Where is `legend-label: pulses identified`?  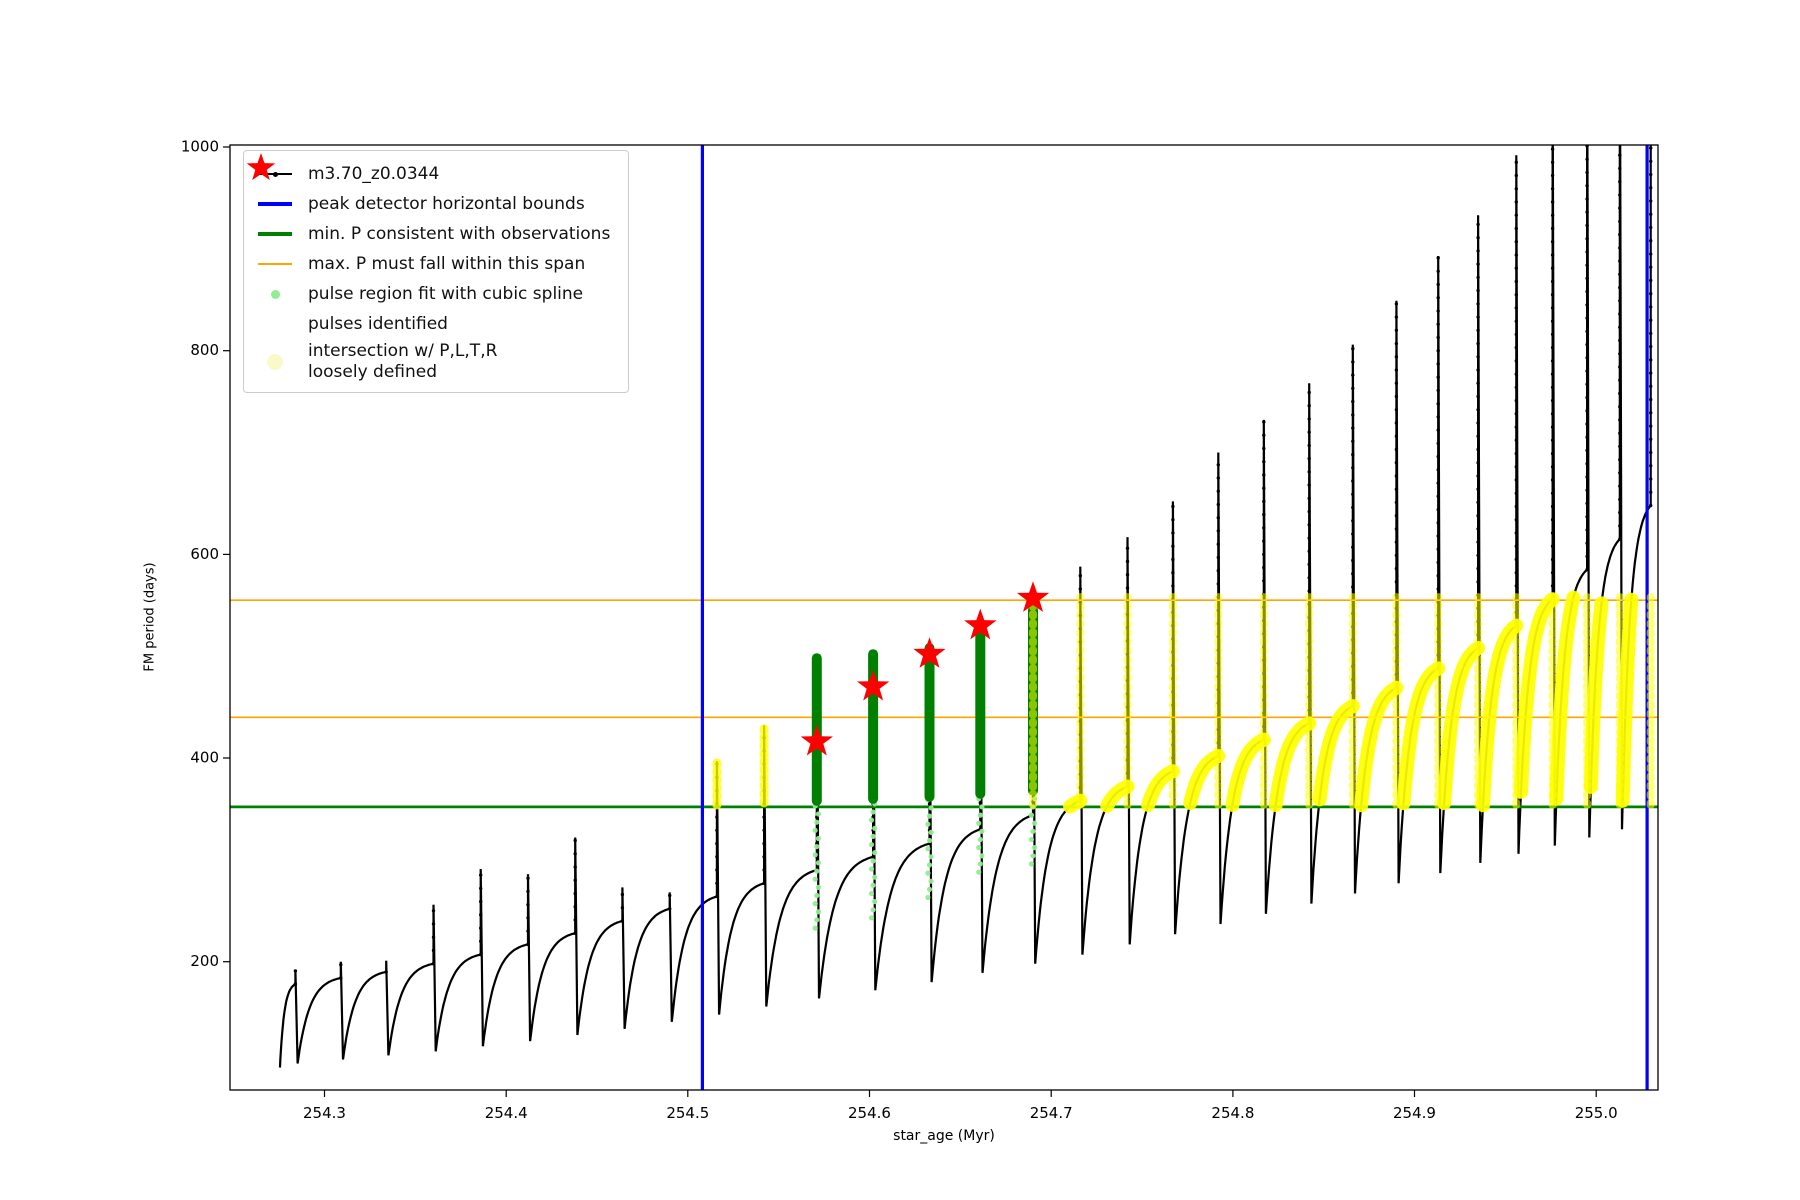 legend-label: pulses identified is located at coordinates (378, 323).